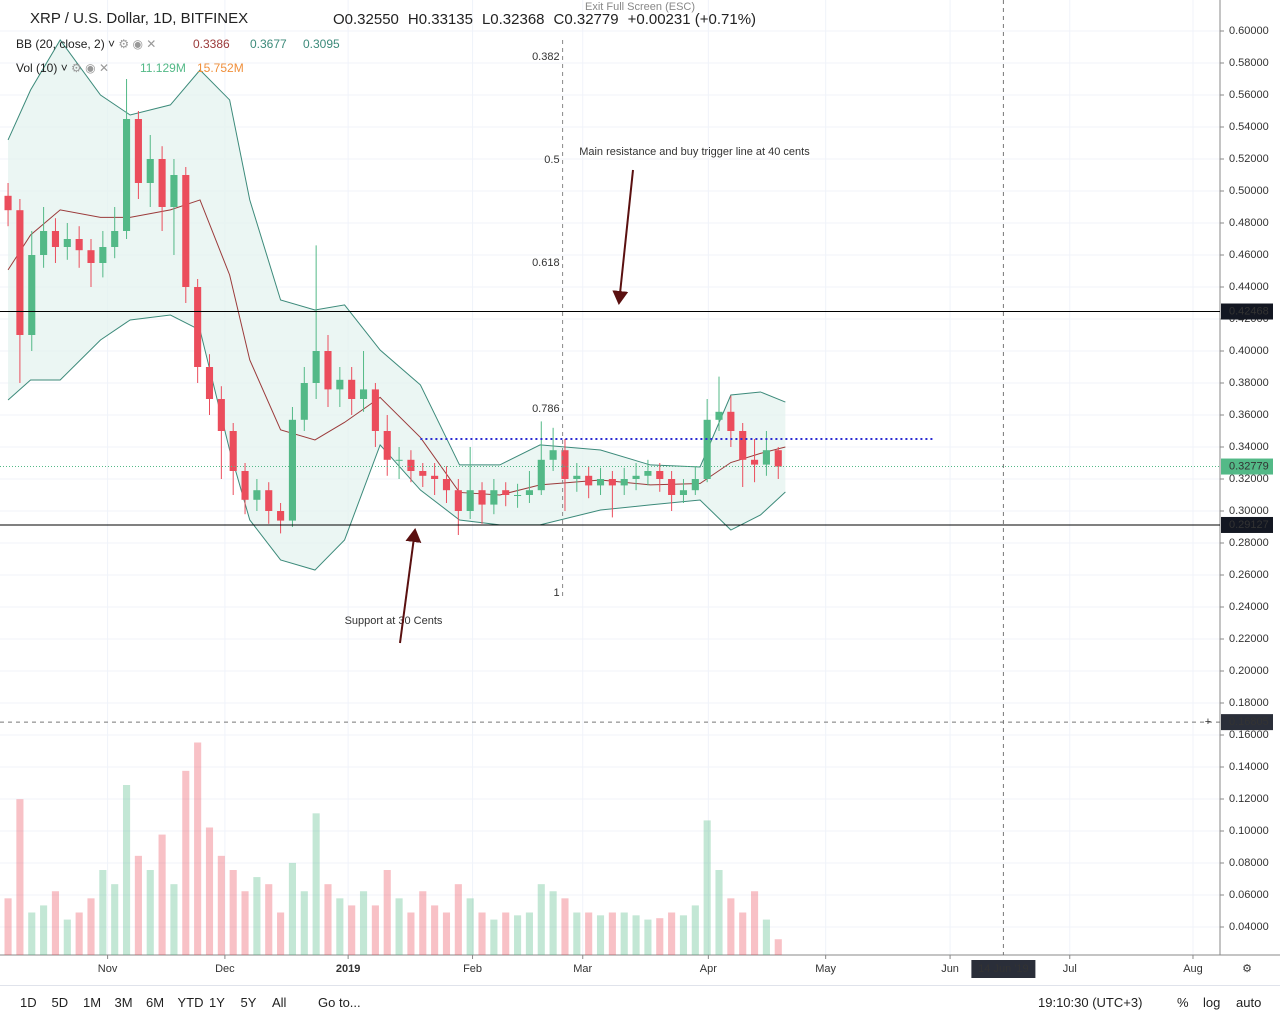  What do you see at coordinates (1249, 351) in the screenshot?
I see `y-tick-label: 0.40000` at bounding box center [1249, 351].